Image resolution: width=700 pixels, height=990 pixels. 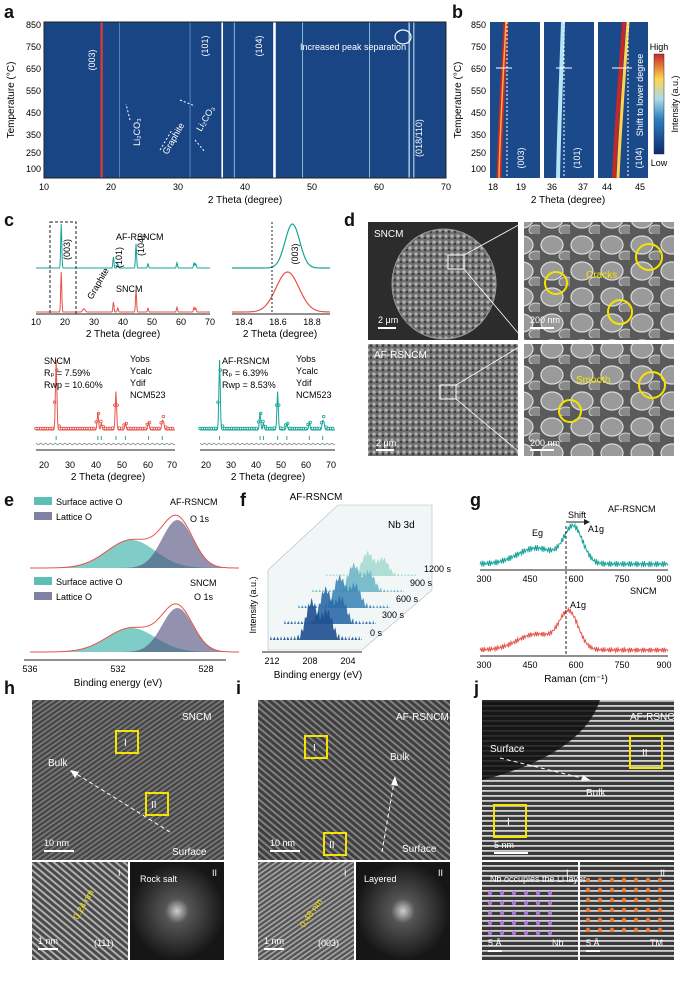 What do you see at coordinates (92, 59) in the screenshot?
I see `a-peak-003: (003)` at bounding box center [92, 59].